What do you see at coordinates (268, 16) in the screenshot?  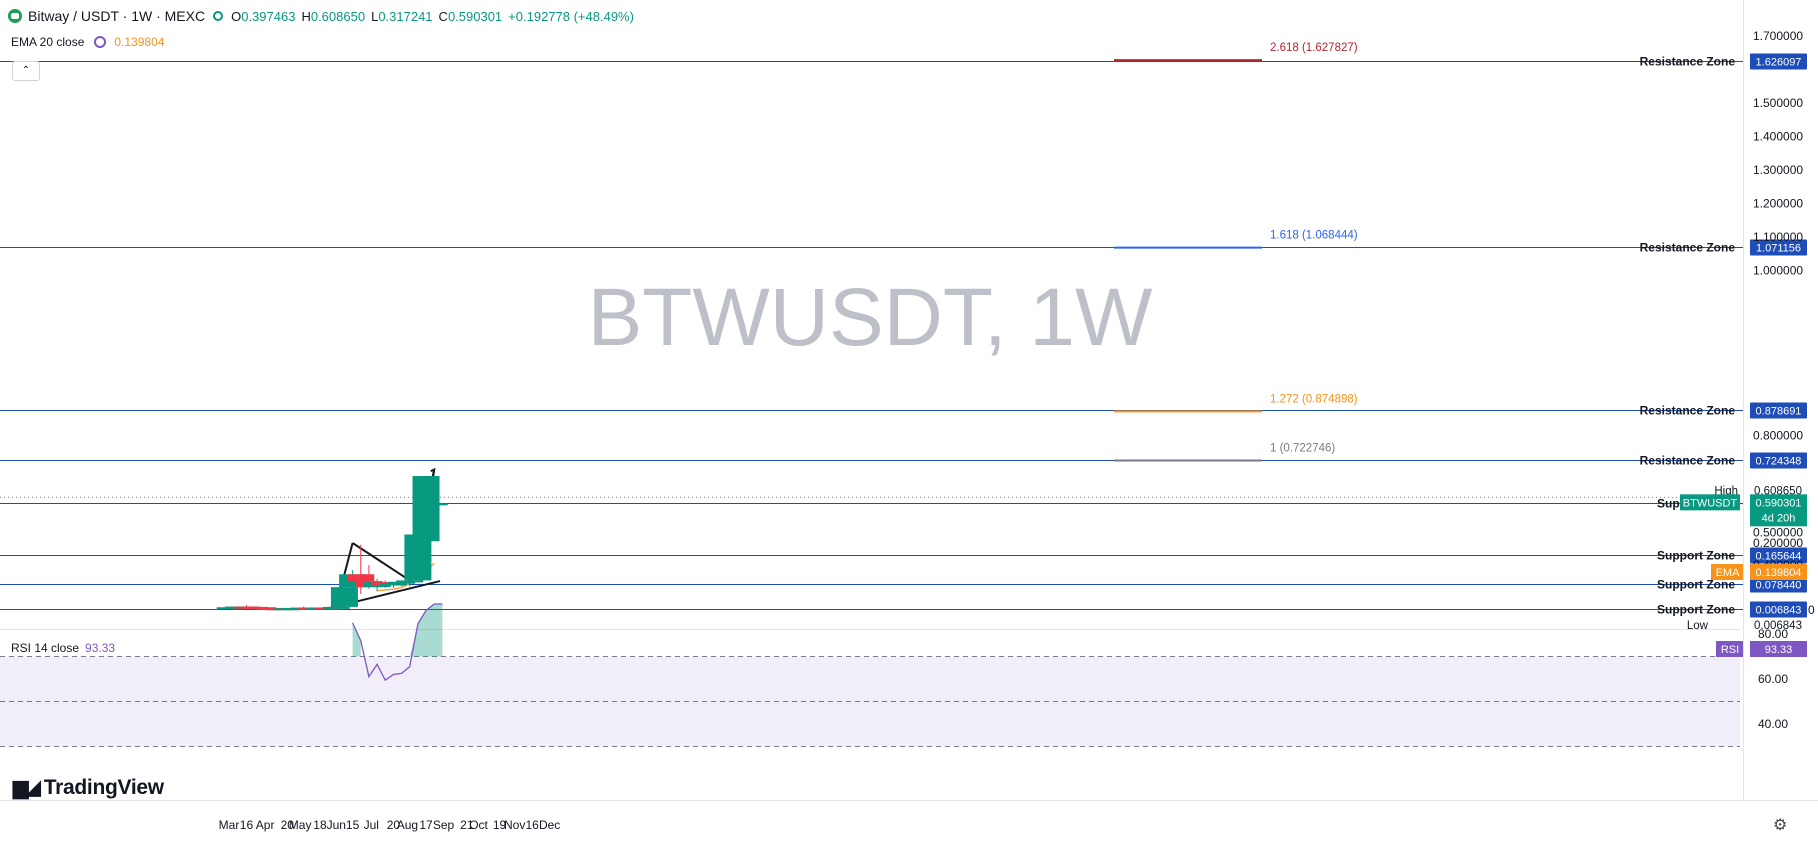 I see `ohlc-open-value: 0.397463` at bounding box center [268, 16].